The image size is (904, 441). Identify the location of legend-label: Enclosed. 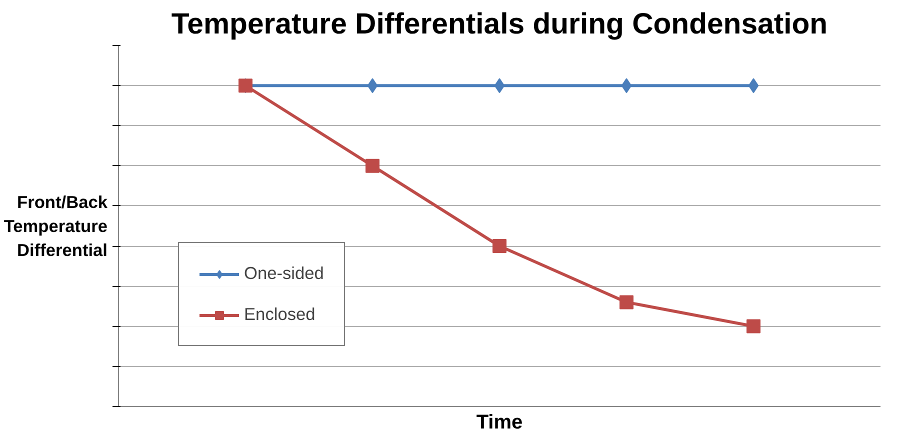
(280, 314).